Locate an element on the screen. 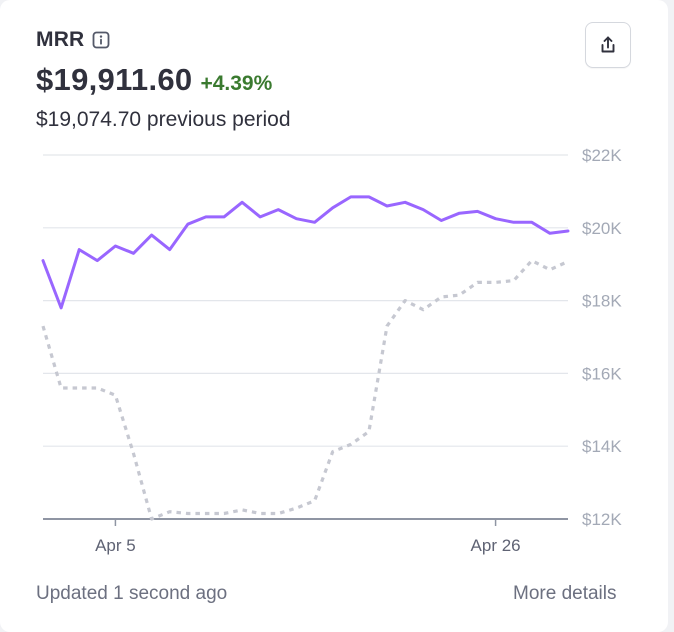 The height and width of the screenshot is (632, 674). title-row: MRR is located at coordinates (163, 40).